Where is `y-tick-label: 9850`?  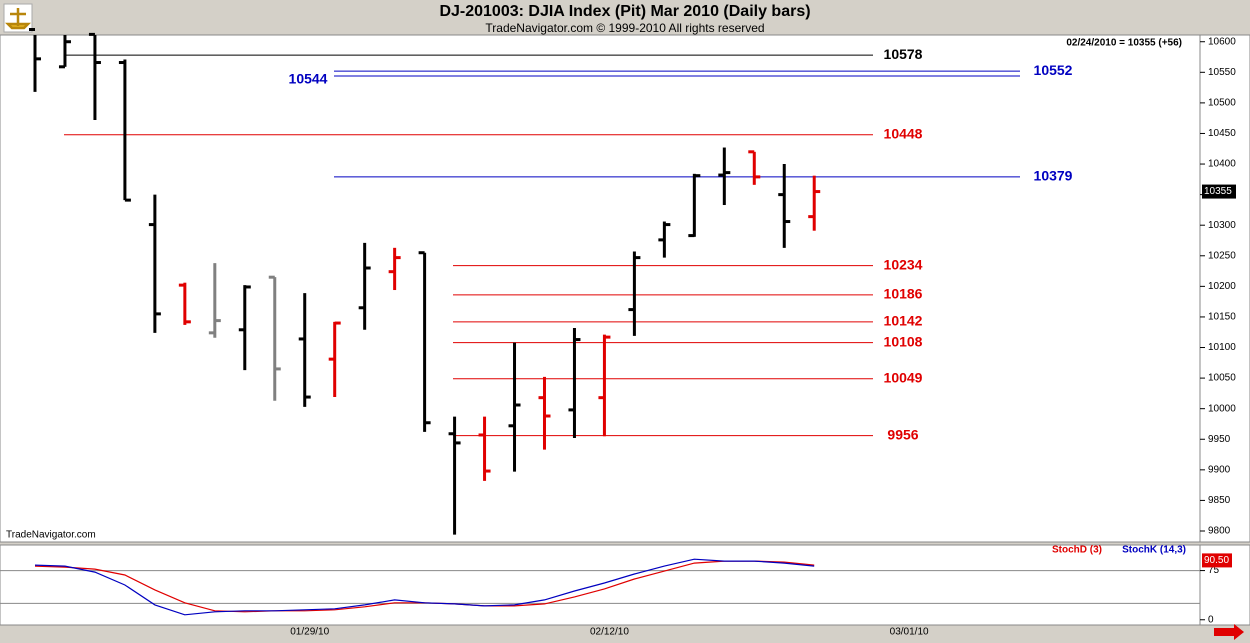
y-tick-label: 9850 is located at coordinates (1219, 500).